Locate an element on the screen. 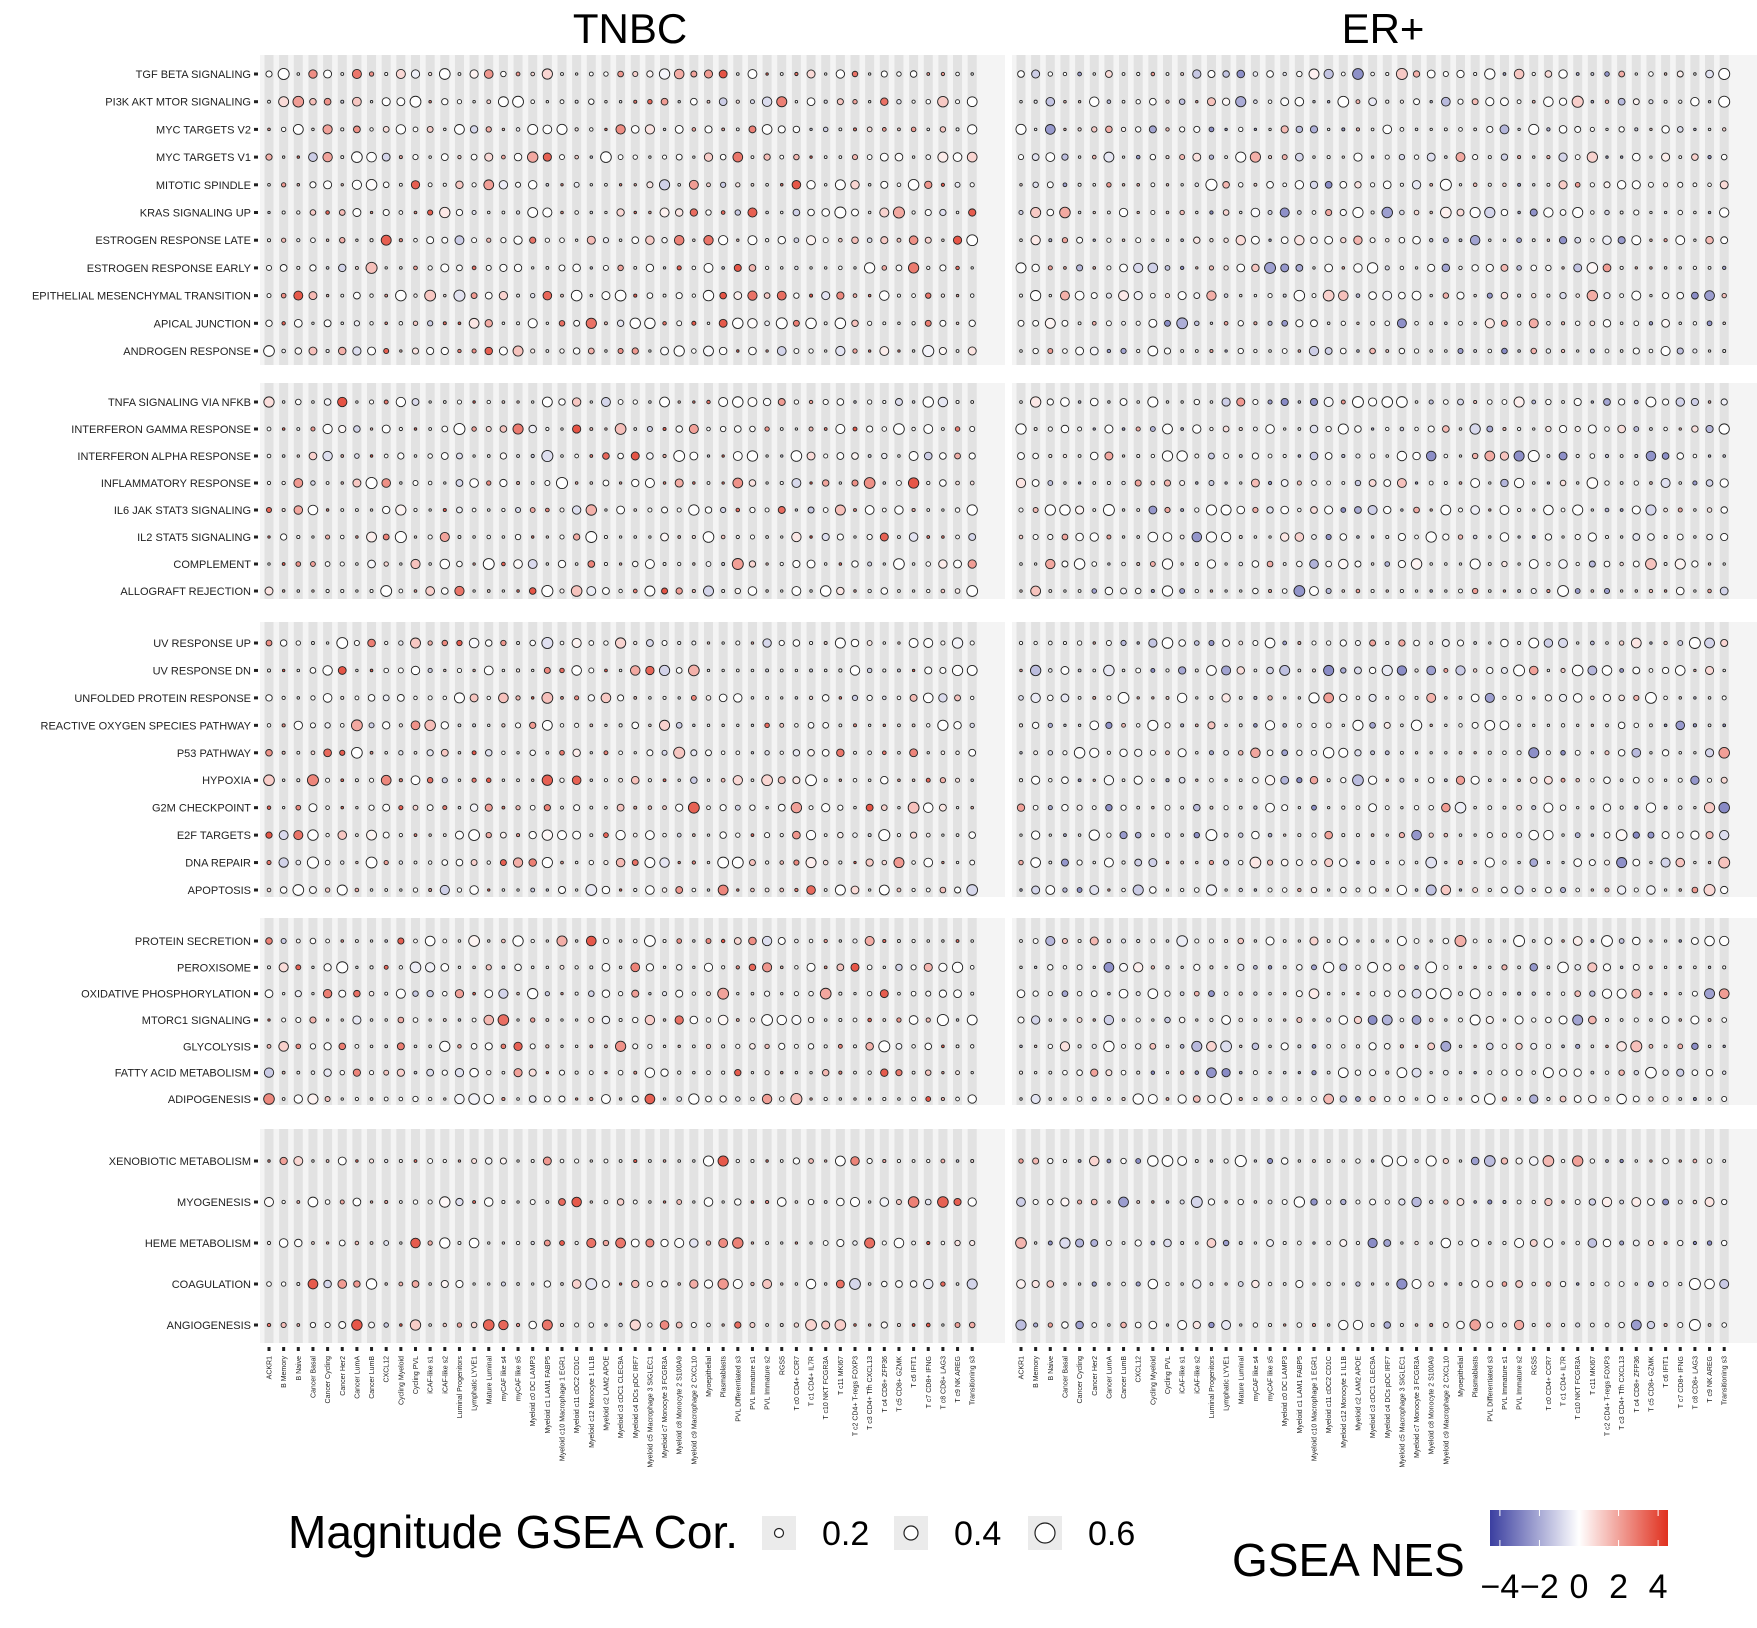 The width and height of the screenshot is (1757, 1628). row-tick is located at coordinates (256, 725).